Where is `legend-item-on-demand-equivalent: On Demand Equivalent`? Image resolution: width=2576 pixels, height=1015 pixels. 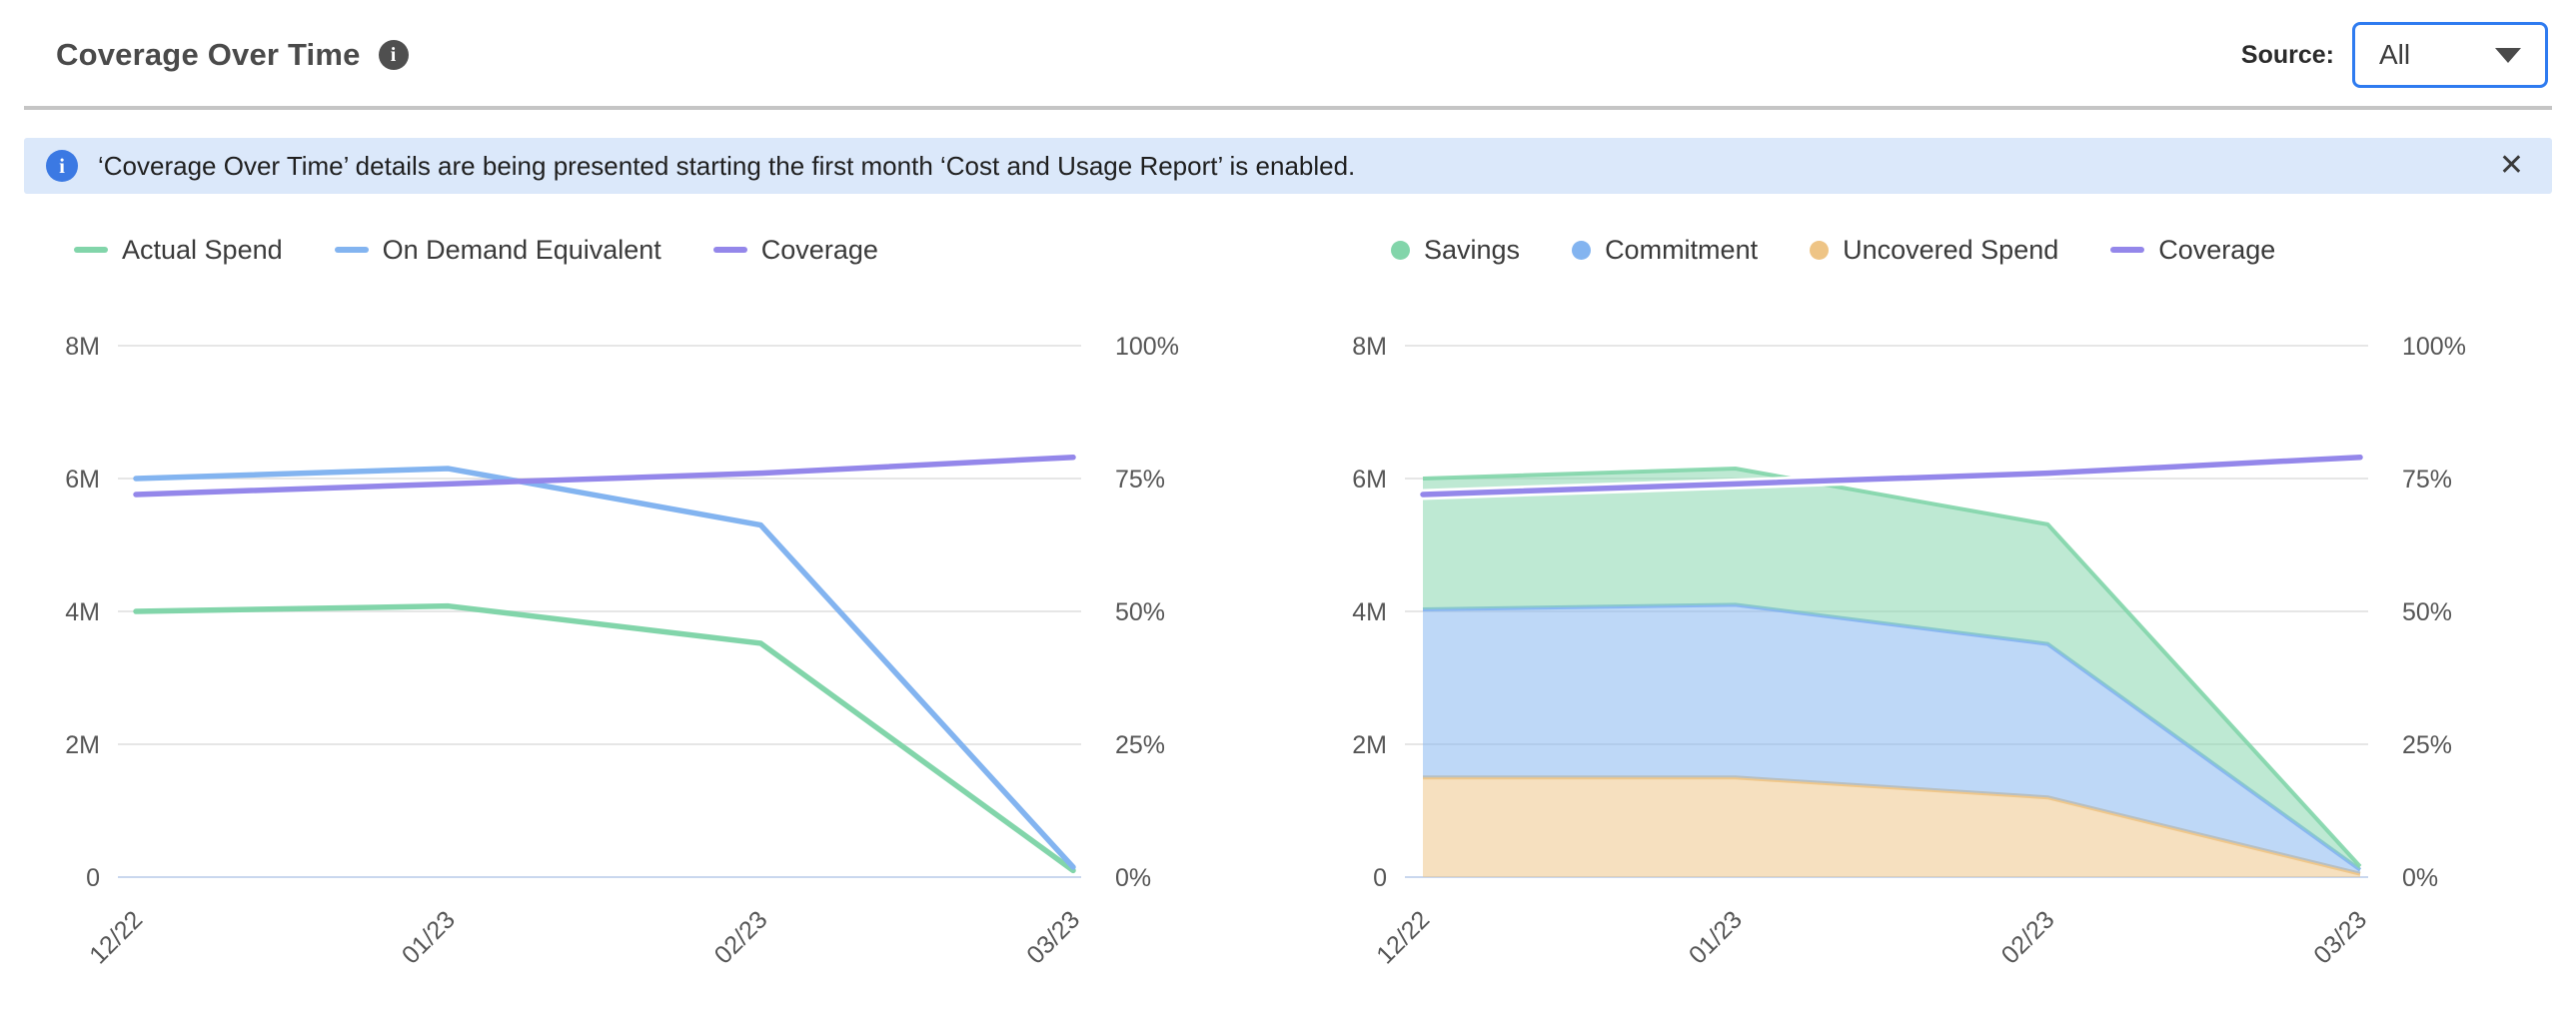 legend-item-on-demand-equivalent: On Demand Equivalent is located at coordinates (497, 250).